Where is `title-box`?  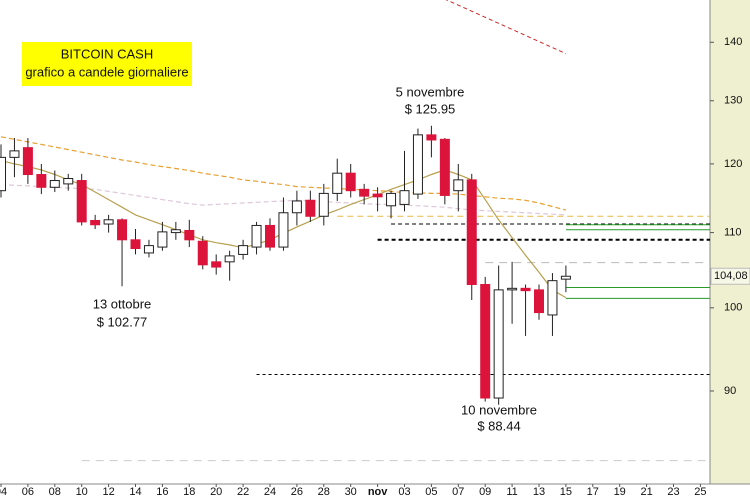
title-box is located at coordinates (107, 64).